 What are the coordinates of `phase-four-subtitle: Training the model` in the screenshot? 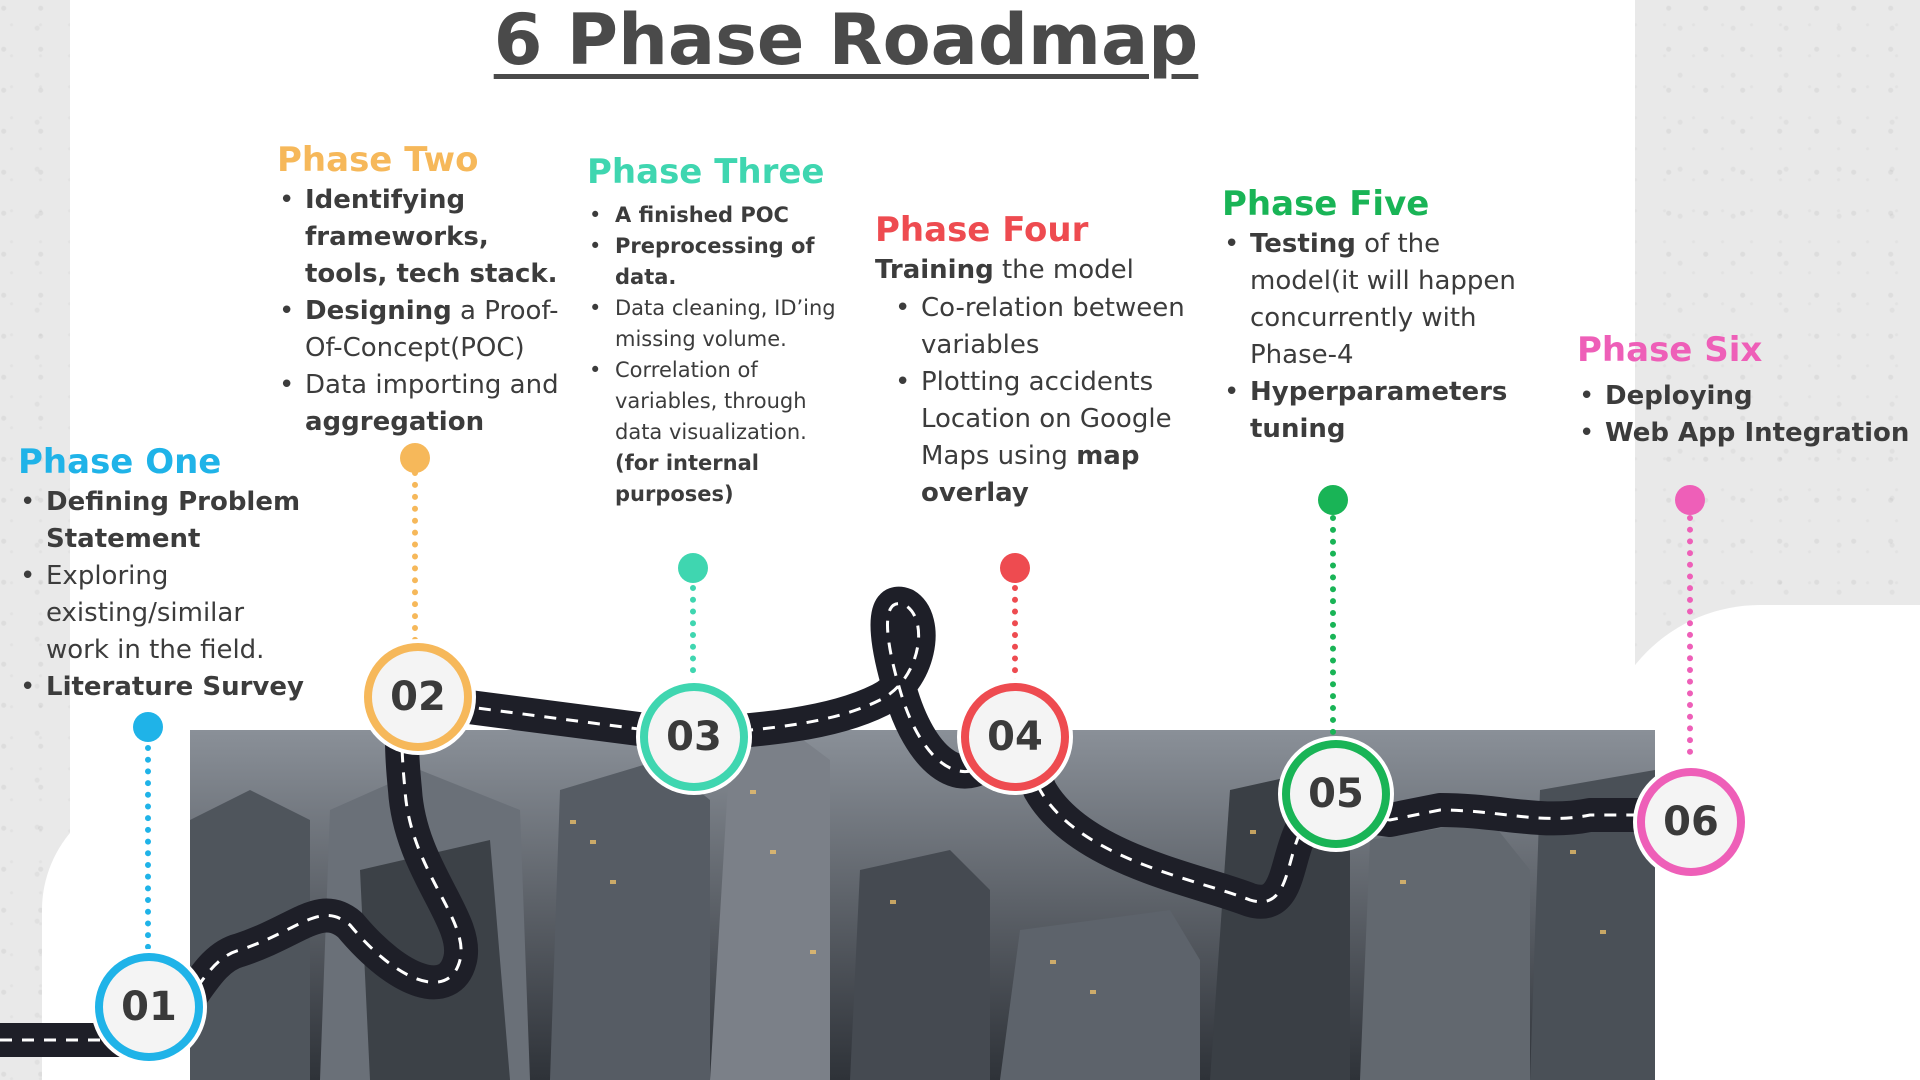 It's located at (1045, 270).